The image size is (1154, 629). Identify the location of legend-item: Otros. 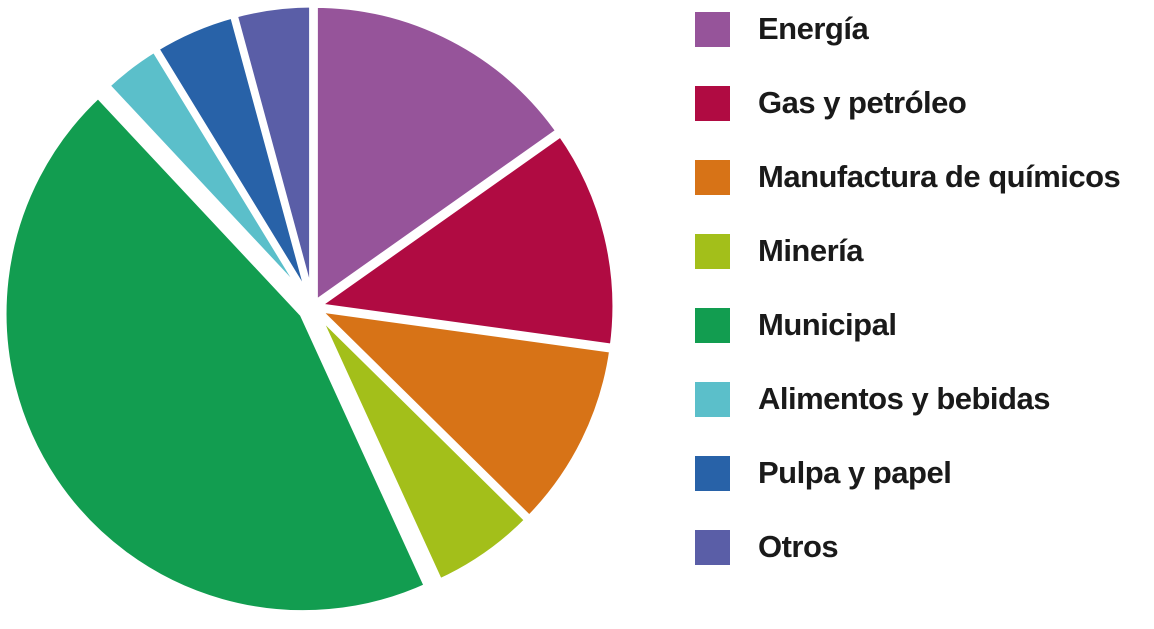
(767, 547).